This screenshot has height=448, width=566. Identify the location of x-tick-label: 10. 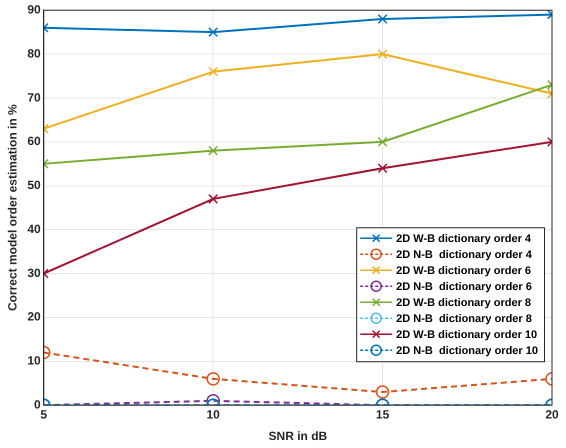
(213, 415).